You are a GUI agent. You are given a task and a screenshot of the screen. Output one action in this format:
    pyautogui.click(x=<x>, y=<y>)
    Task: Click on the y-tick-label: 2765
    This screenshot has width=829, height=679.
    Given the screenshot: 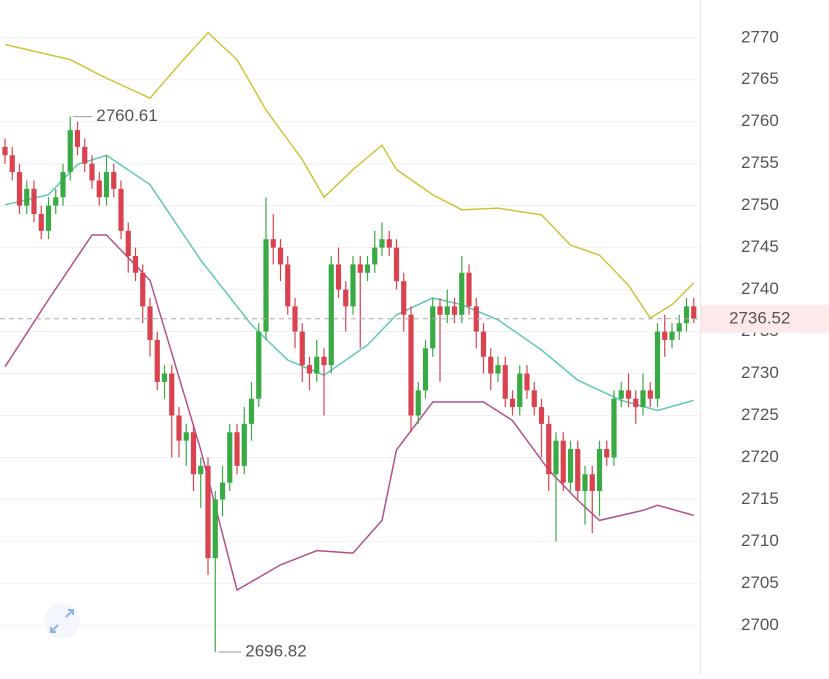 What is the action you would take?
    pyautogui.click(x=760, y=78)
    